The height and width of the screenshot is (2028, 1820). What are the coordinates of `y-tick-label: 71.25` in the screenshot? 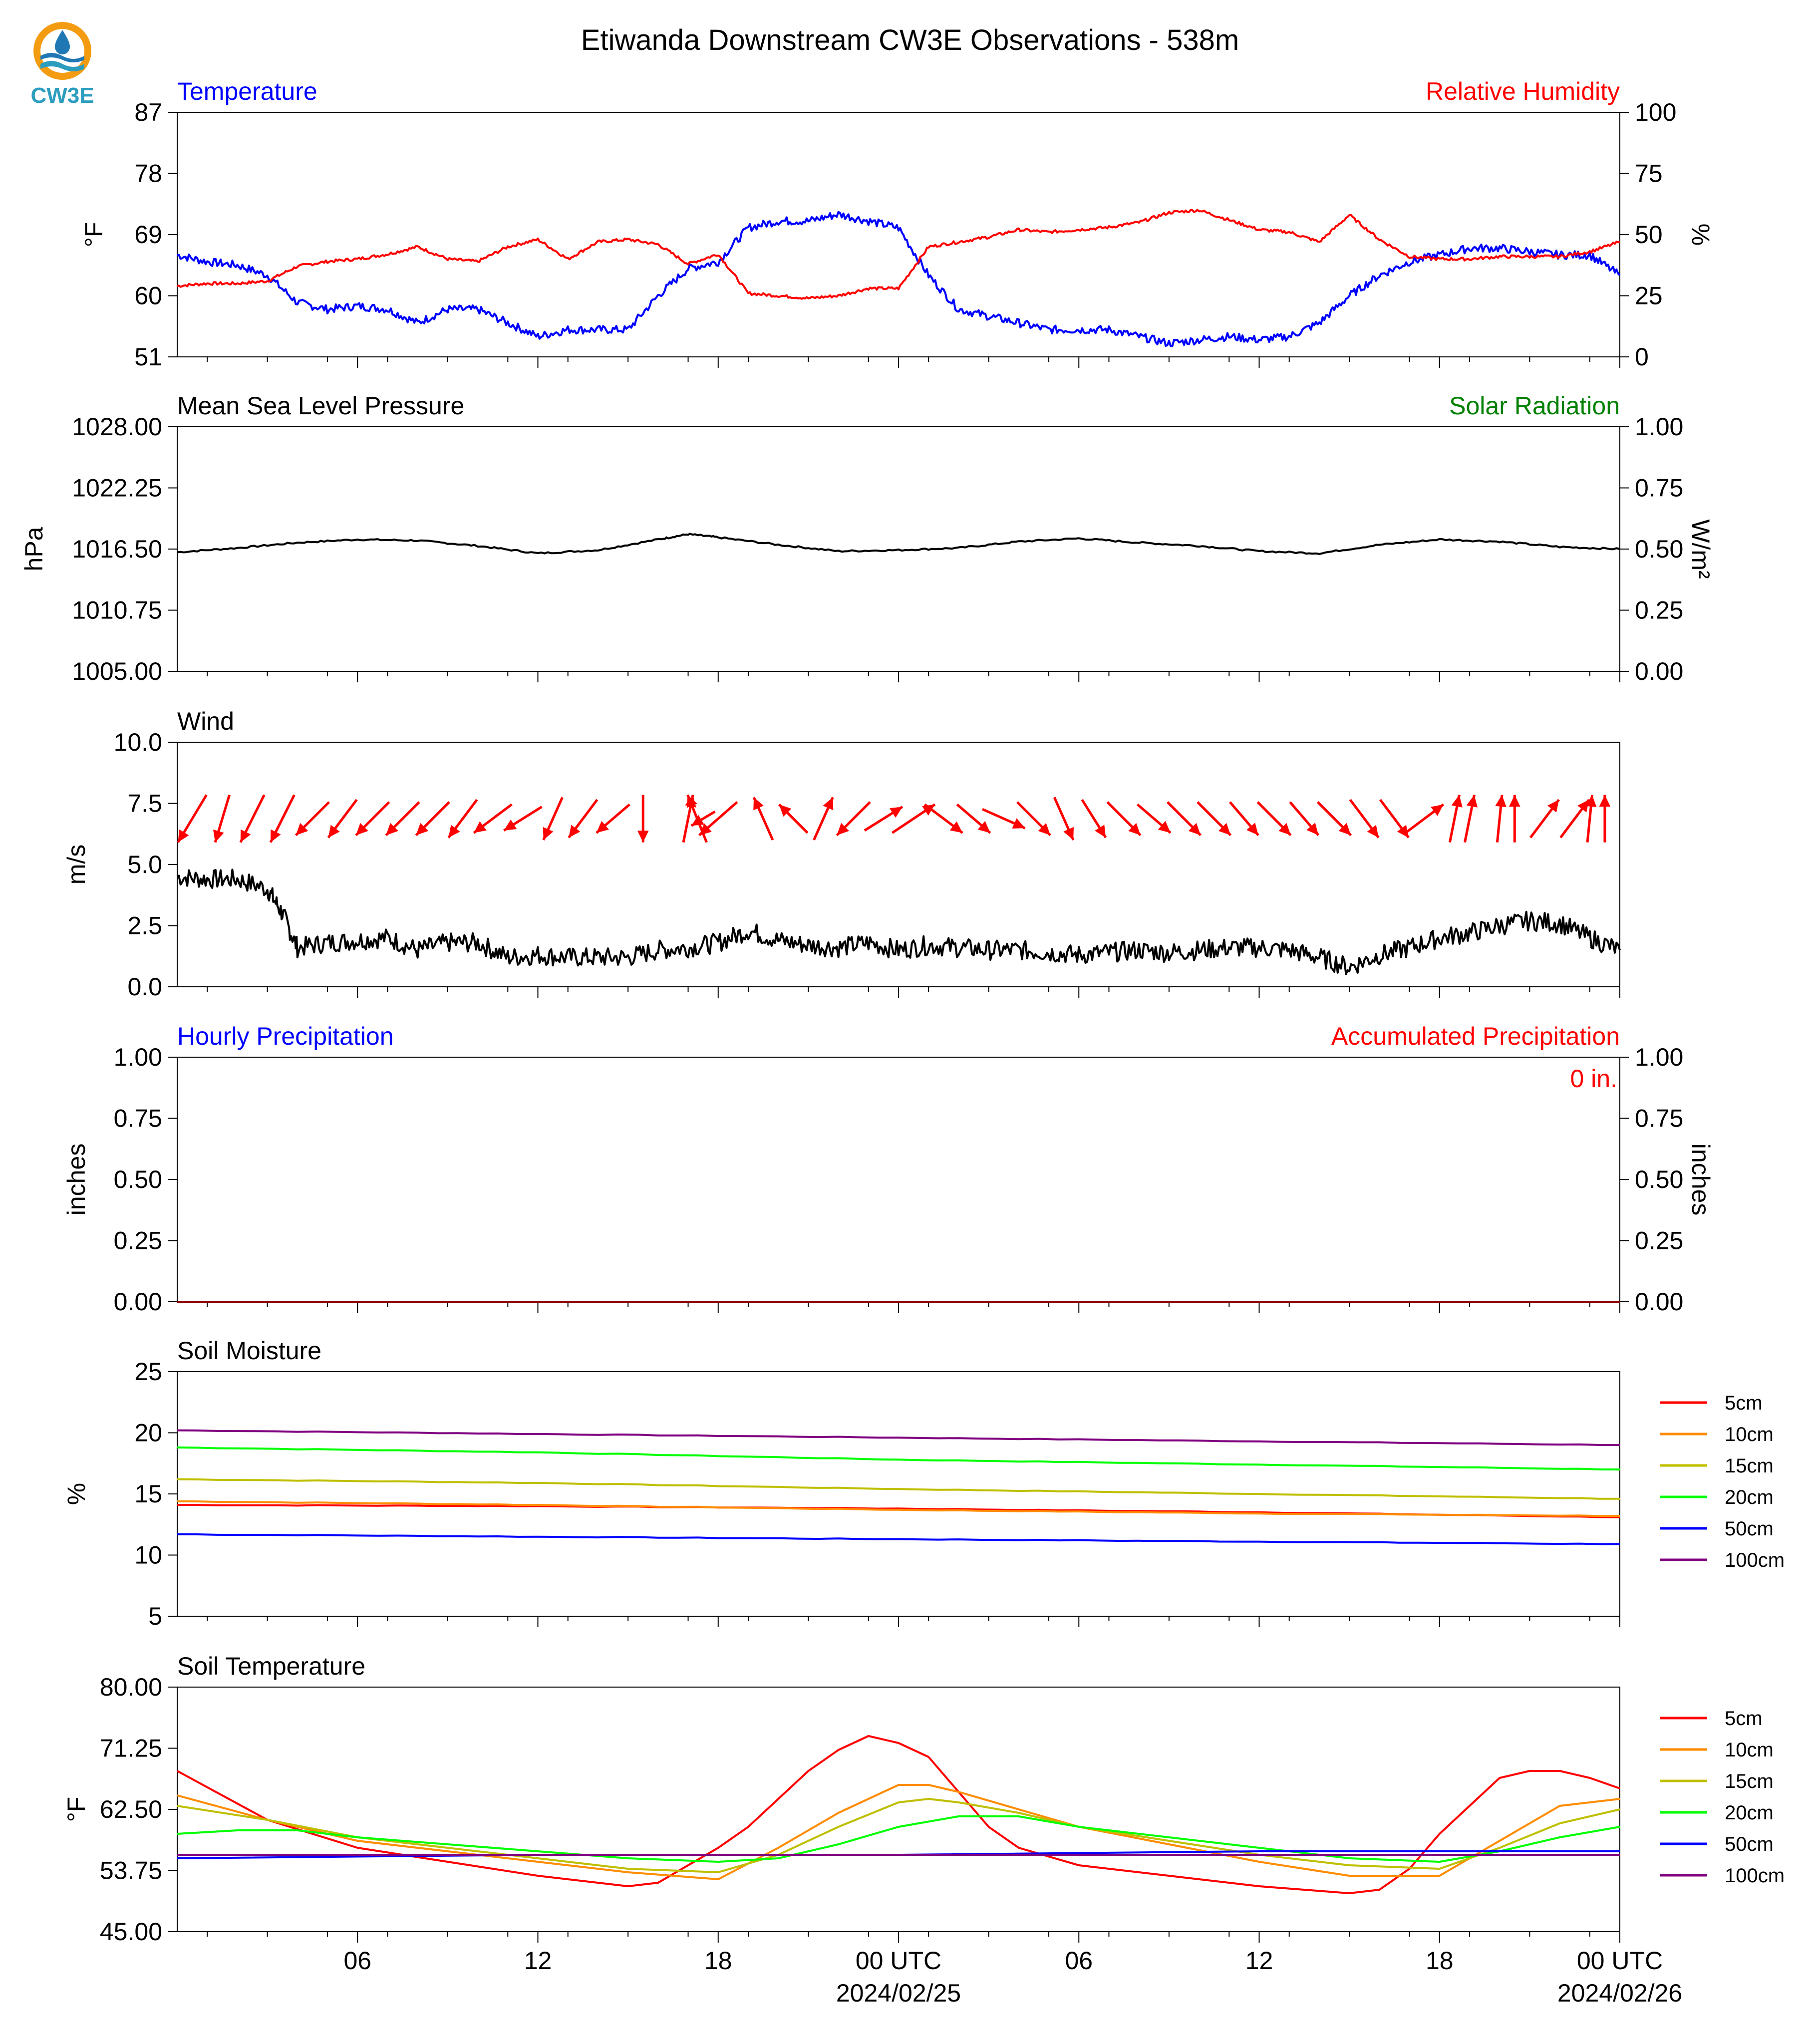 It's located at (131, 1748).